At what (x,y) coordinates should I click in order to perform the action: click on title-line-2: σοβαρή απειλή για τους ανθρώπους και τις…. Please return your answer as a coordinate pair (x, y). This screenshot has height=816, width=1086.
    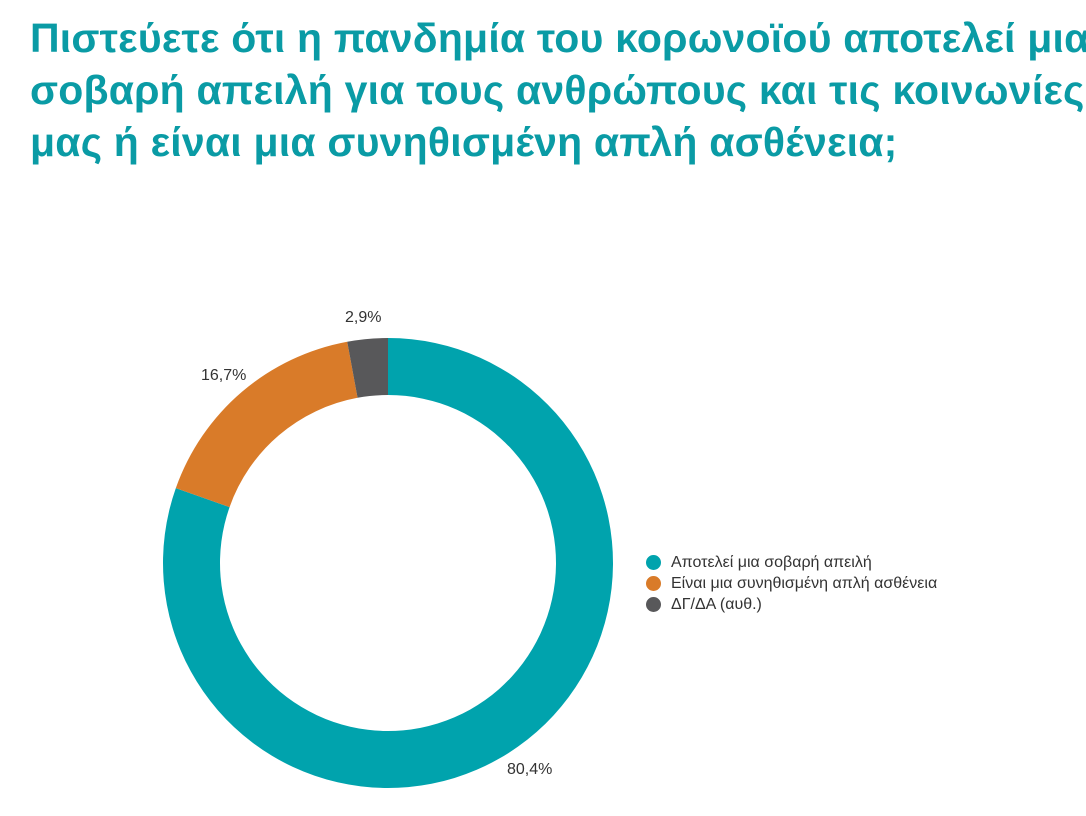
    Looking at the image, I should click on (557, 90).